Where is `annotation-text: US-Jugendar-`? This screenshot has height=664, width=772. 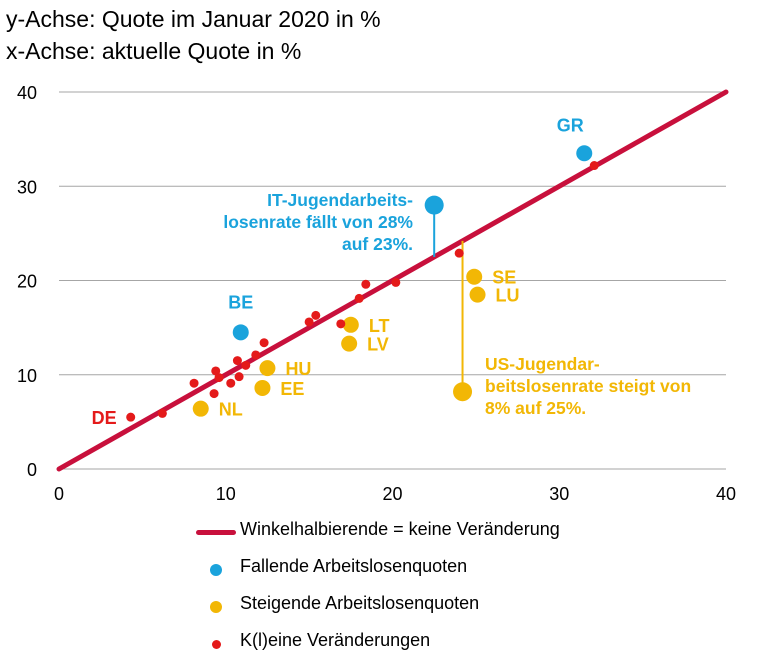
annotation-text: US-Jugendar- is located at coordinates (542, 364).